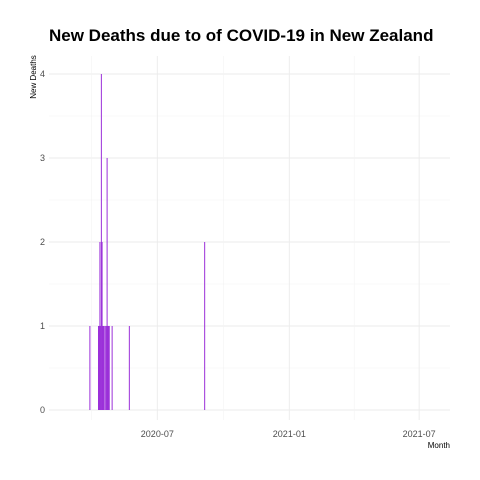 The image size is (480, 480). I want to click on y-tick-label: 1, so click(42, 326).